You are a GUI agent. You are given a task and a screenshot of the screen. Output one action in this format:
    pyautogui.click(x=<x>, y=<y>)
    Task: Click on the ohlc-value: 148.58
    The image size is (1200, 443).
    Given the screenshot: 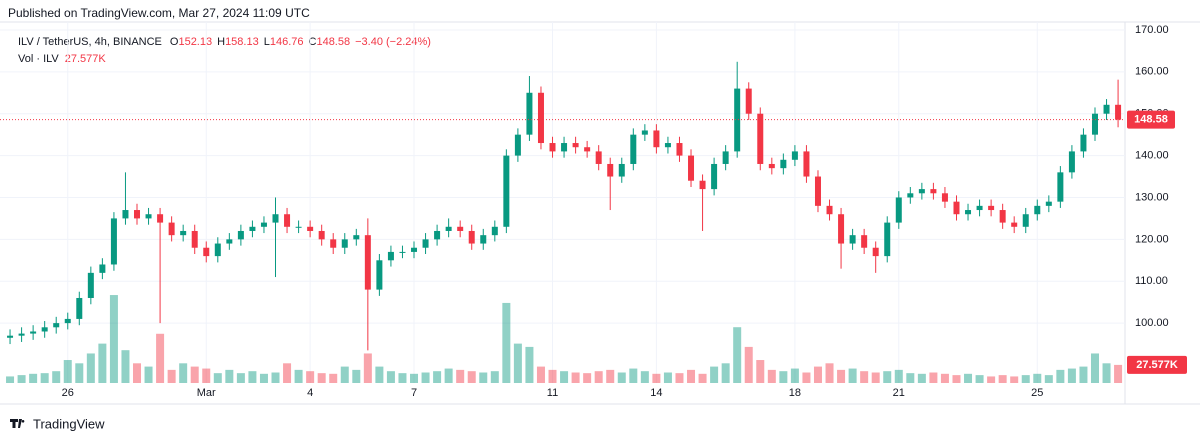 What is the action you would take?
    pyautogui.click(x=333, y=42)
    